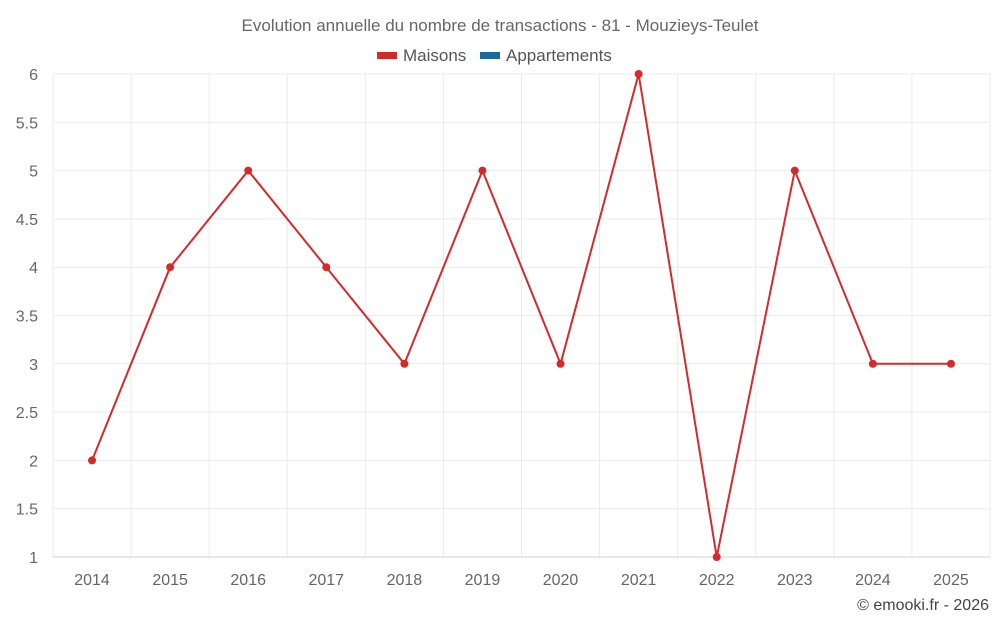 Image resolution: width=1000 pixels, height=625 pixels. Describe the element at coordinates (92, 580) in the screenshot. I see `x-tick-label: 2014` at that location.